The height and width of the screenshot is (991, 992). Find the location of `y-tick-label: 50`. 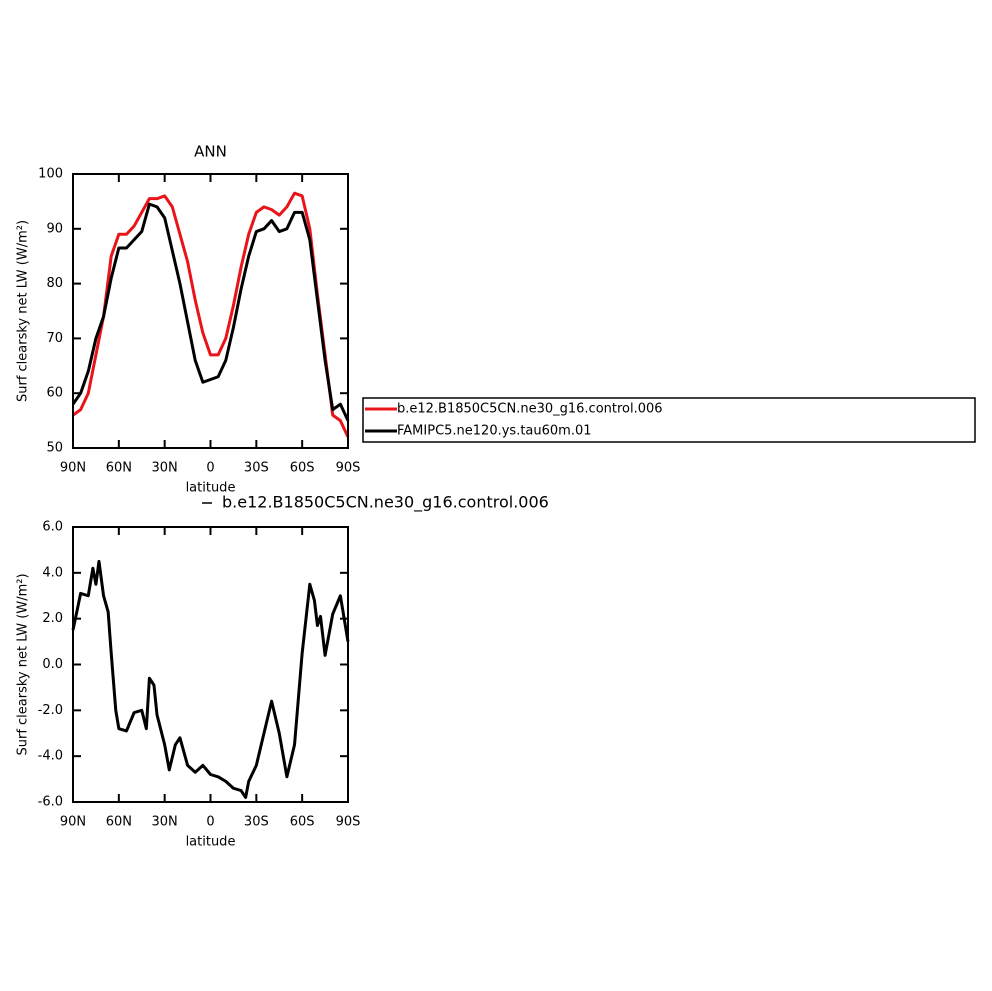

y-tick-label: 50 is located at coordinates (54, 448).